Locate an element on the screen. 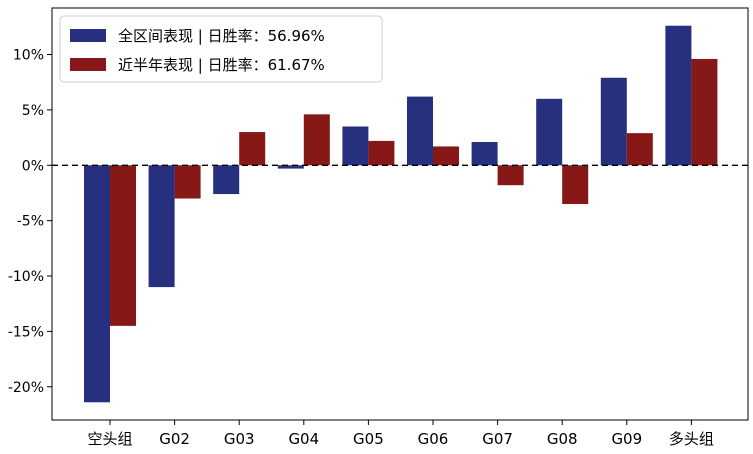 Image resolution: width=753 pixels, height=454 pixels. x-tick-label: 空头组 is located at coordinates (109, 439).